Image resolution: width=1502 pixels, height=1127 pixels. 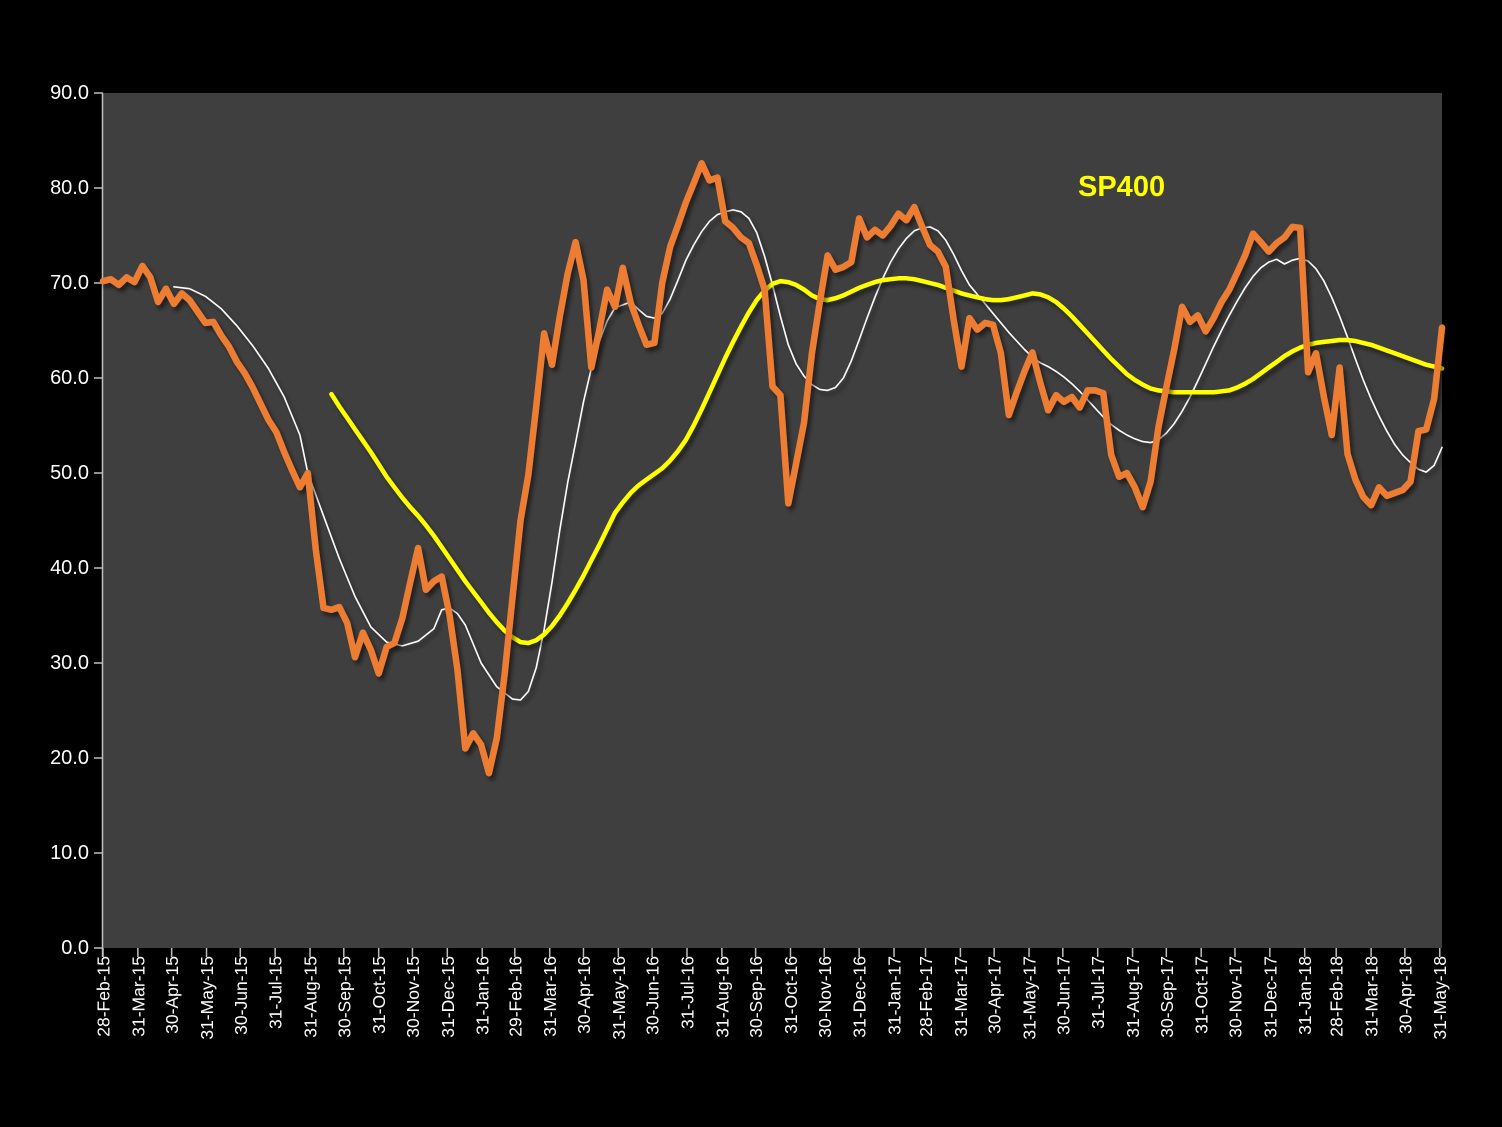 I want to click on y-tick-label: 70.0, so click(x=69, y=283).